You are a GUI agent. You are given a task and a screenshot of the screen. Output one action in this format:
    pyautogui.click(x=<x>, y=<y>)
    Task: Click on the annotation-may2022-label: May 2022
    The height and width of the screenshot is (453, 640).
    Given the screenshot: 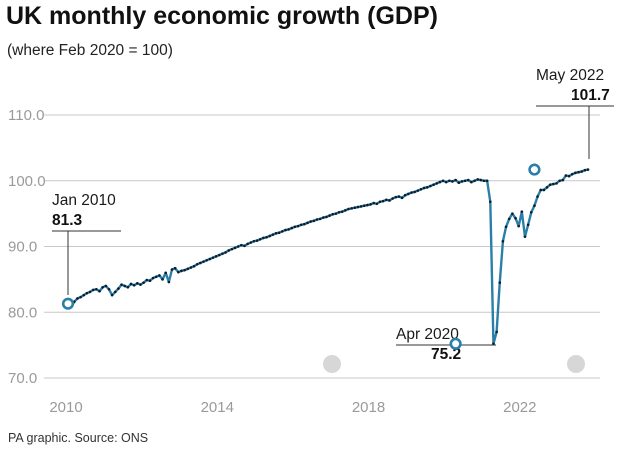 What is the action you would take?
    pyautogui.click(x=570, y=75)
    